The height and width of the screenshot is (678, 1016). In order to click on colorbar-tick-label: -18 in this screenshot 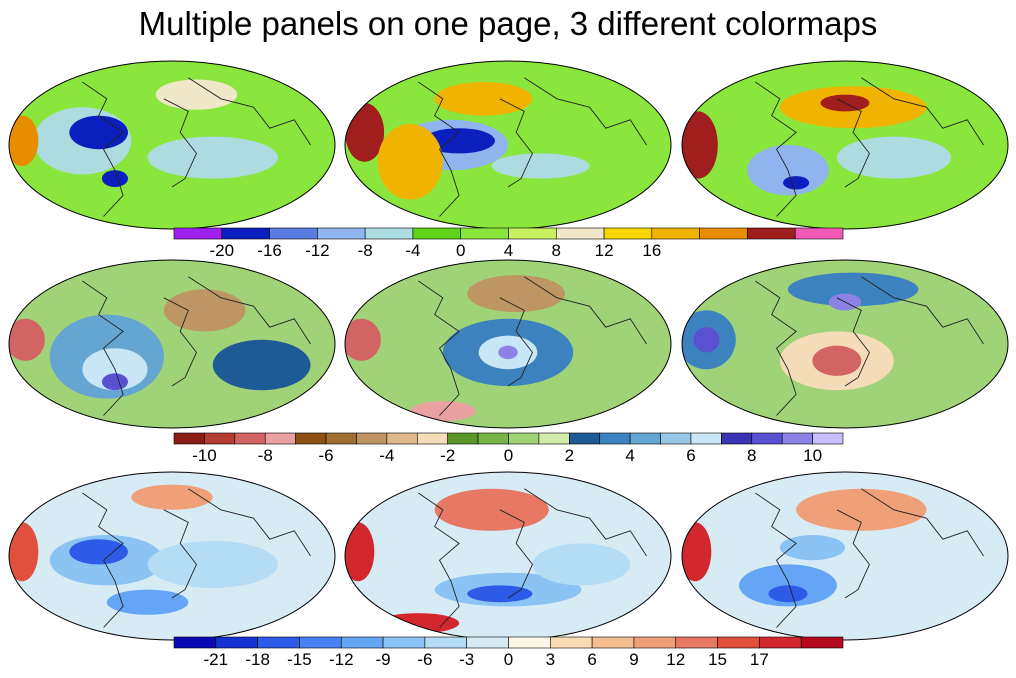, I will do `click(257, 659)`.